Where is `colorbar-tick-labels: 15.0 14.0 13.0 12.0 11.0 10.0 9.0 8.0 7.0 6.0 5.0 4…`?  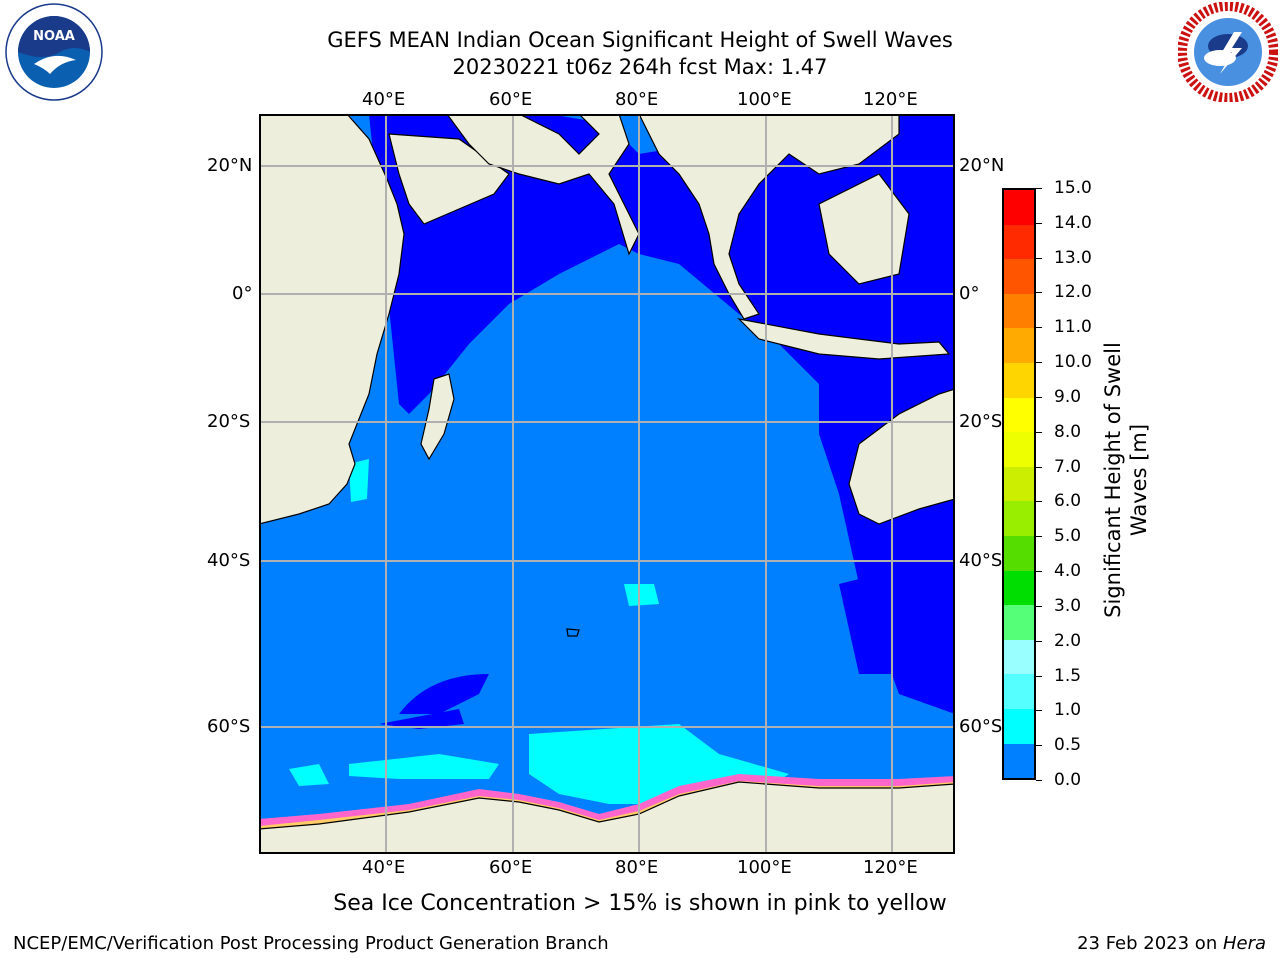
colorbar-tick-labels: 15.0 14.0 13.0 12.0 11.0 10.0 9.0 8.0 7.0 6.0 5.0 4… is located at coordinates (1074, 484).